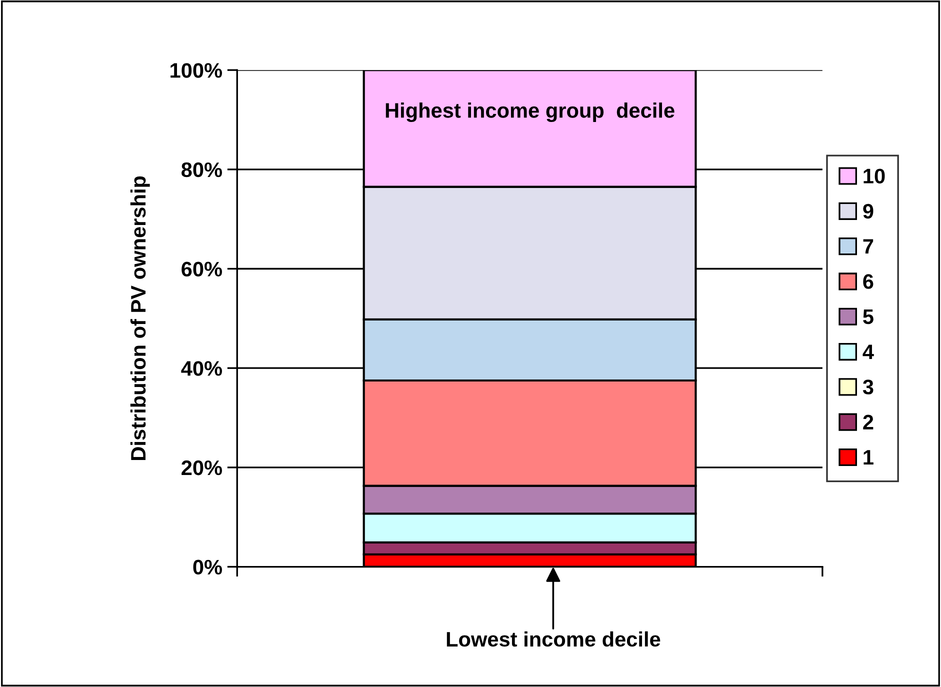 Image resolution: width=941 pixels, height=687 pixels. I want to click on y-tick-label: 20%, so click(202, 468).